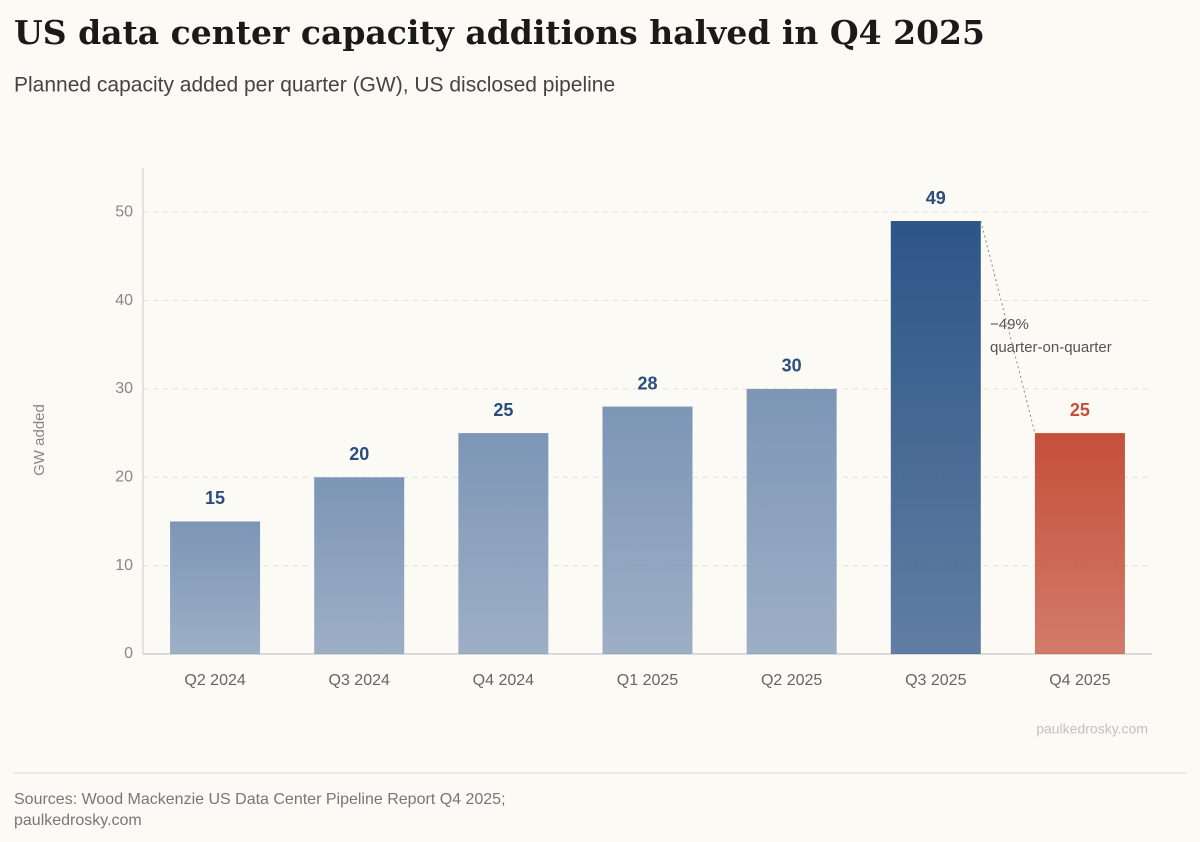 The width and height of the screenshot is (1200, 842). I want to click on value-label: 30, so click(792, 366).